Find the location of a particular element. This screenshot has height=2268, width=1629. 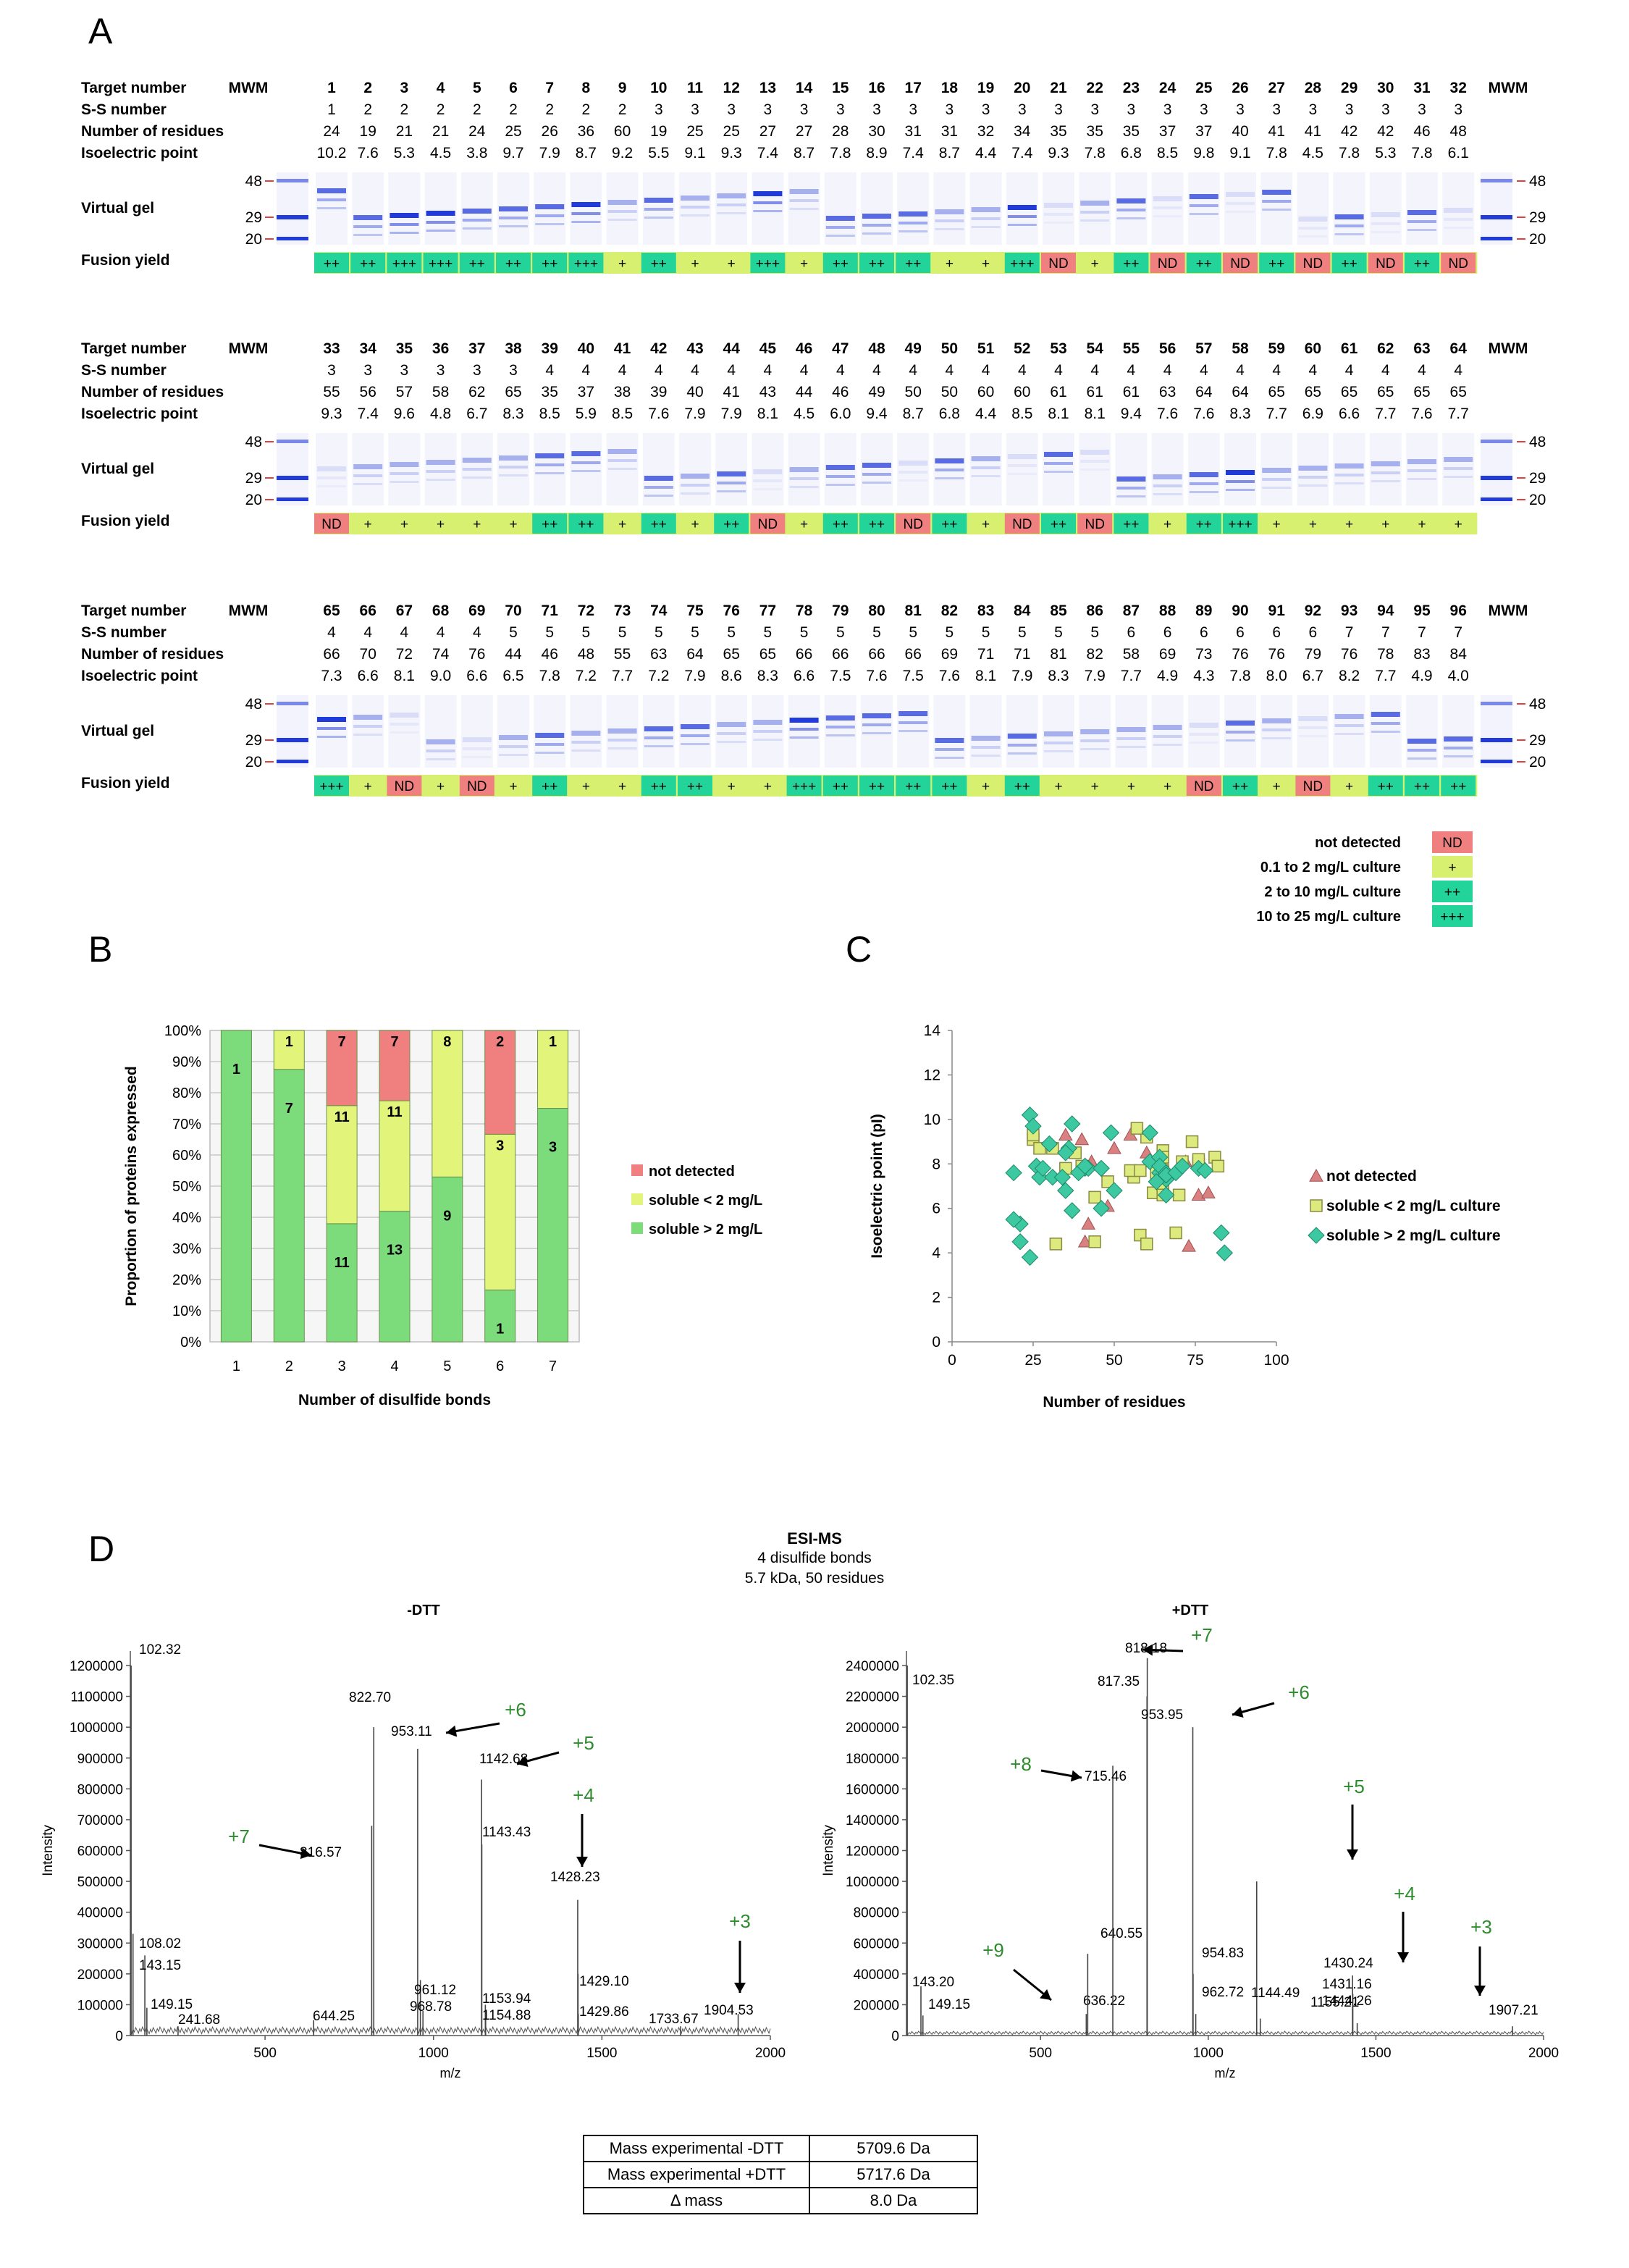

row-label: Target number is located at coordinates (133, 88).